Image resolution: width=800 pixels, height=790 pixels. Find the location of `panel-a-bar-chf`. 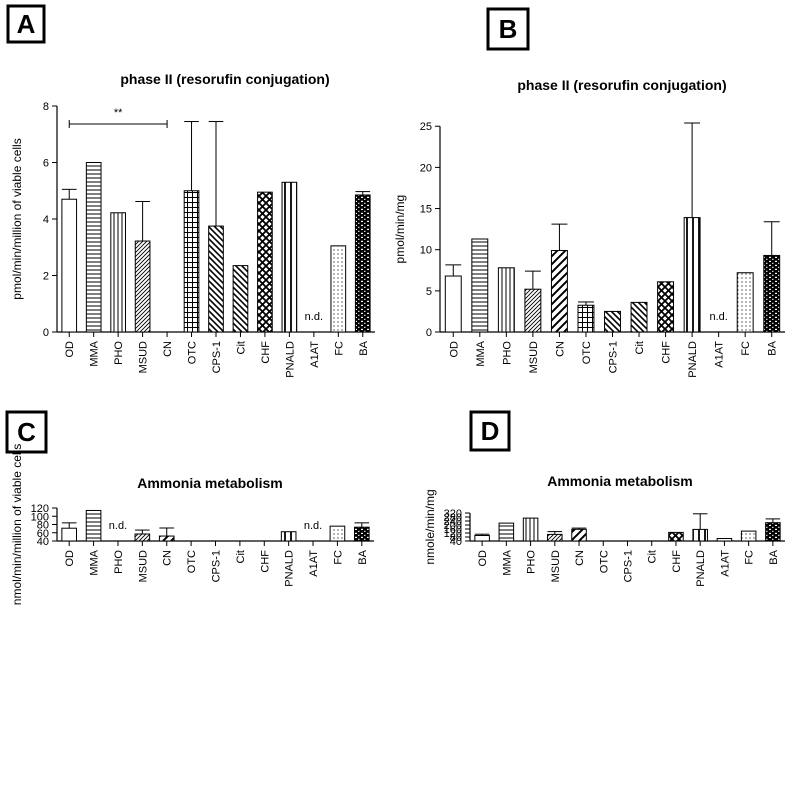

panel-a-bar-chf is located at coordinates (265, 262).